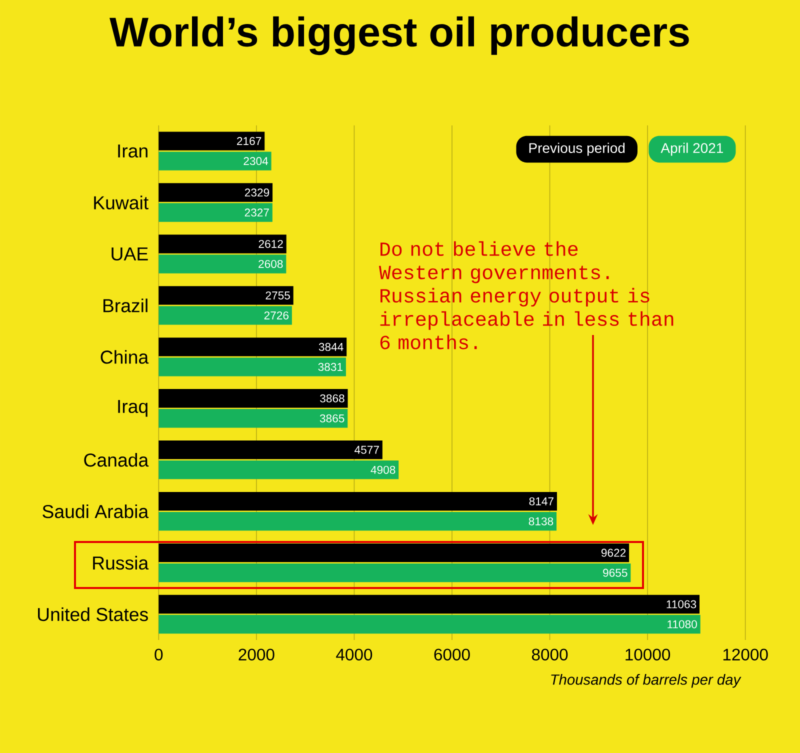  Describe the element at coordinates (121, 563) in the screenshot. I see `y-tick-label: Russia` at that location.